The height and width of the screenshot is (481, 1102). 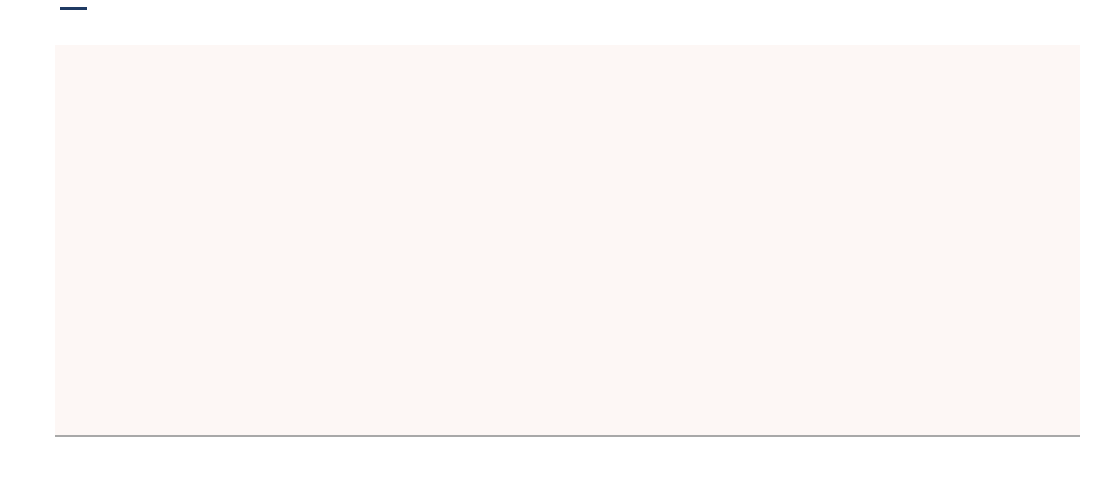 I want to click on legend-line-swatch-icon, so click(x=73, y=8).